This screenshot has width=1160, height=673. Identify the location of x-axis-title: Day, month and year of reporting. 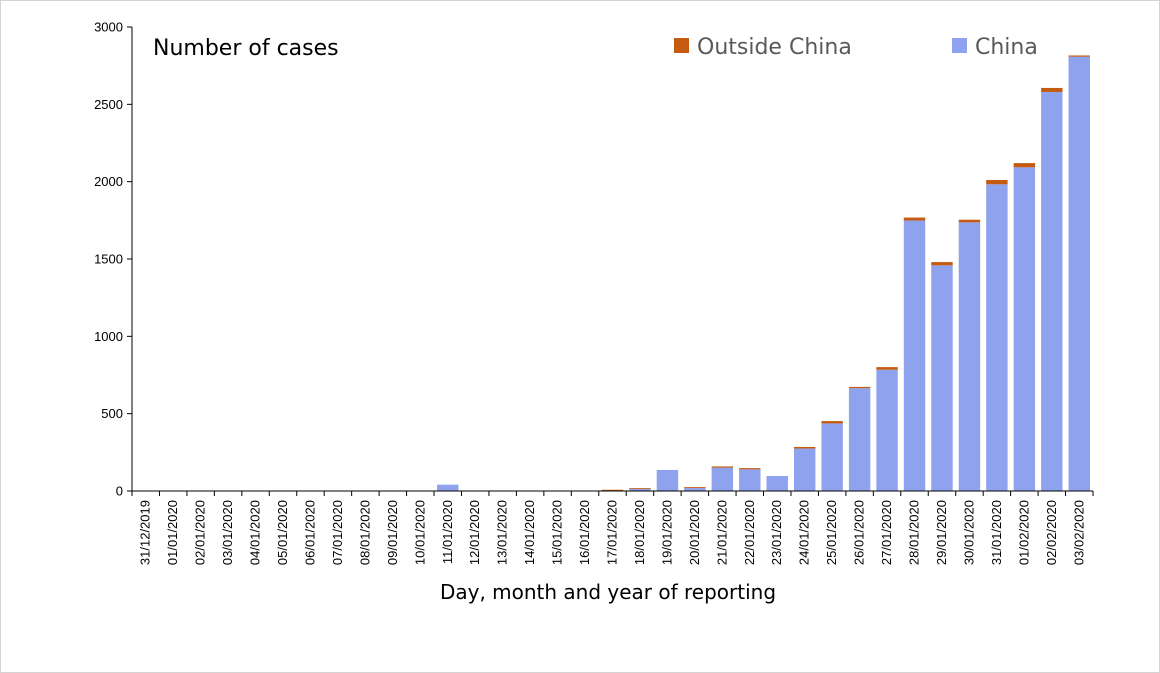
(608, 592).